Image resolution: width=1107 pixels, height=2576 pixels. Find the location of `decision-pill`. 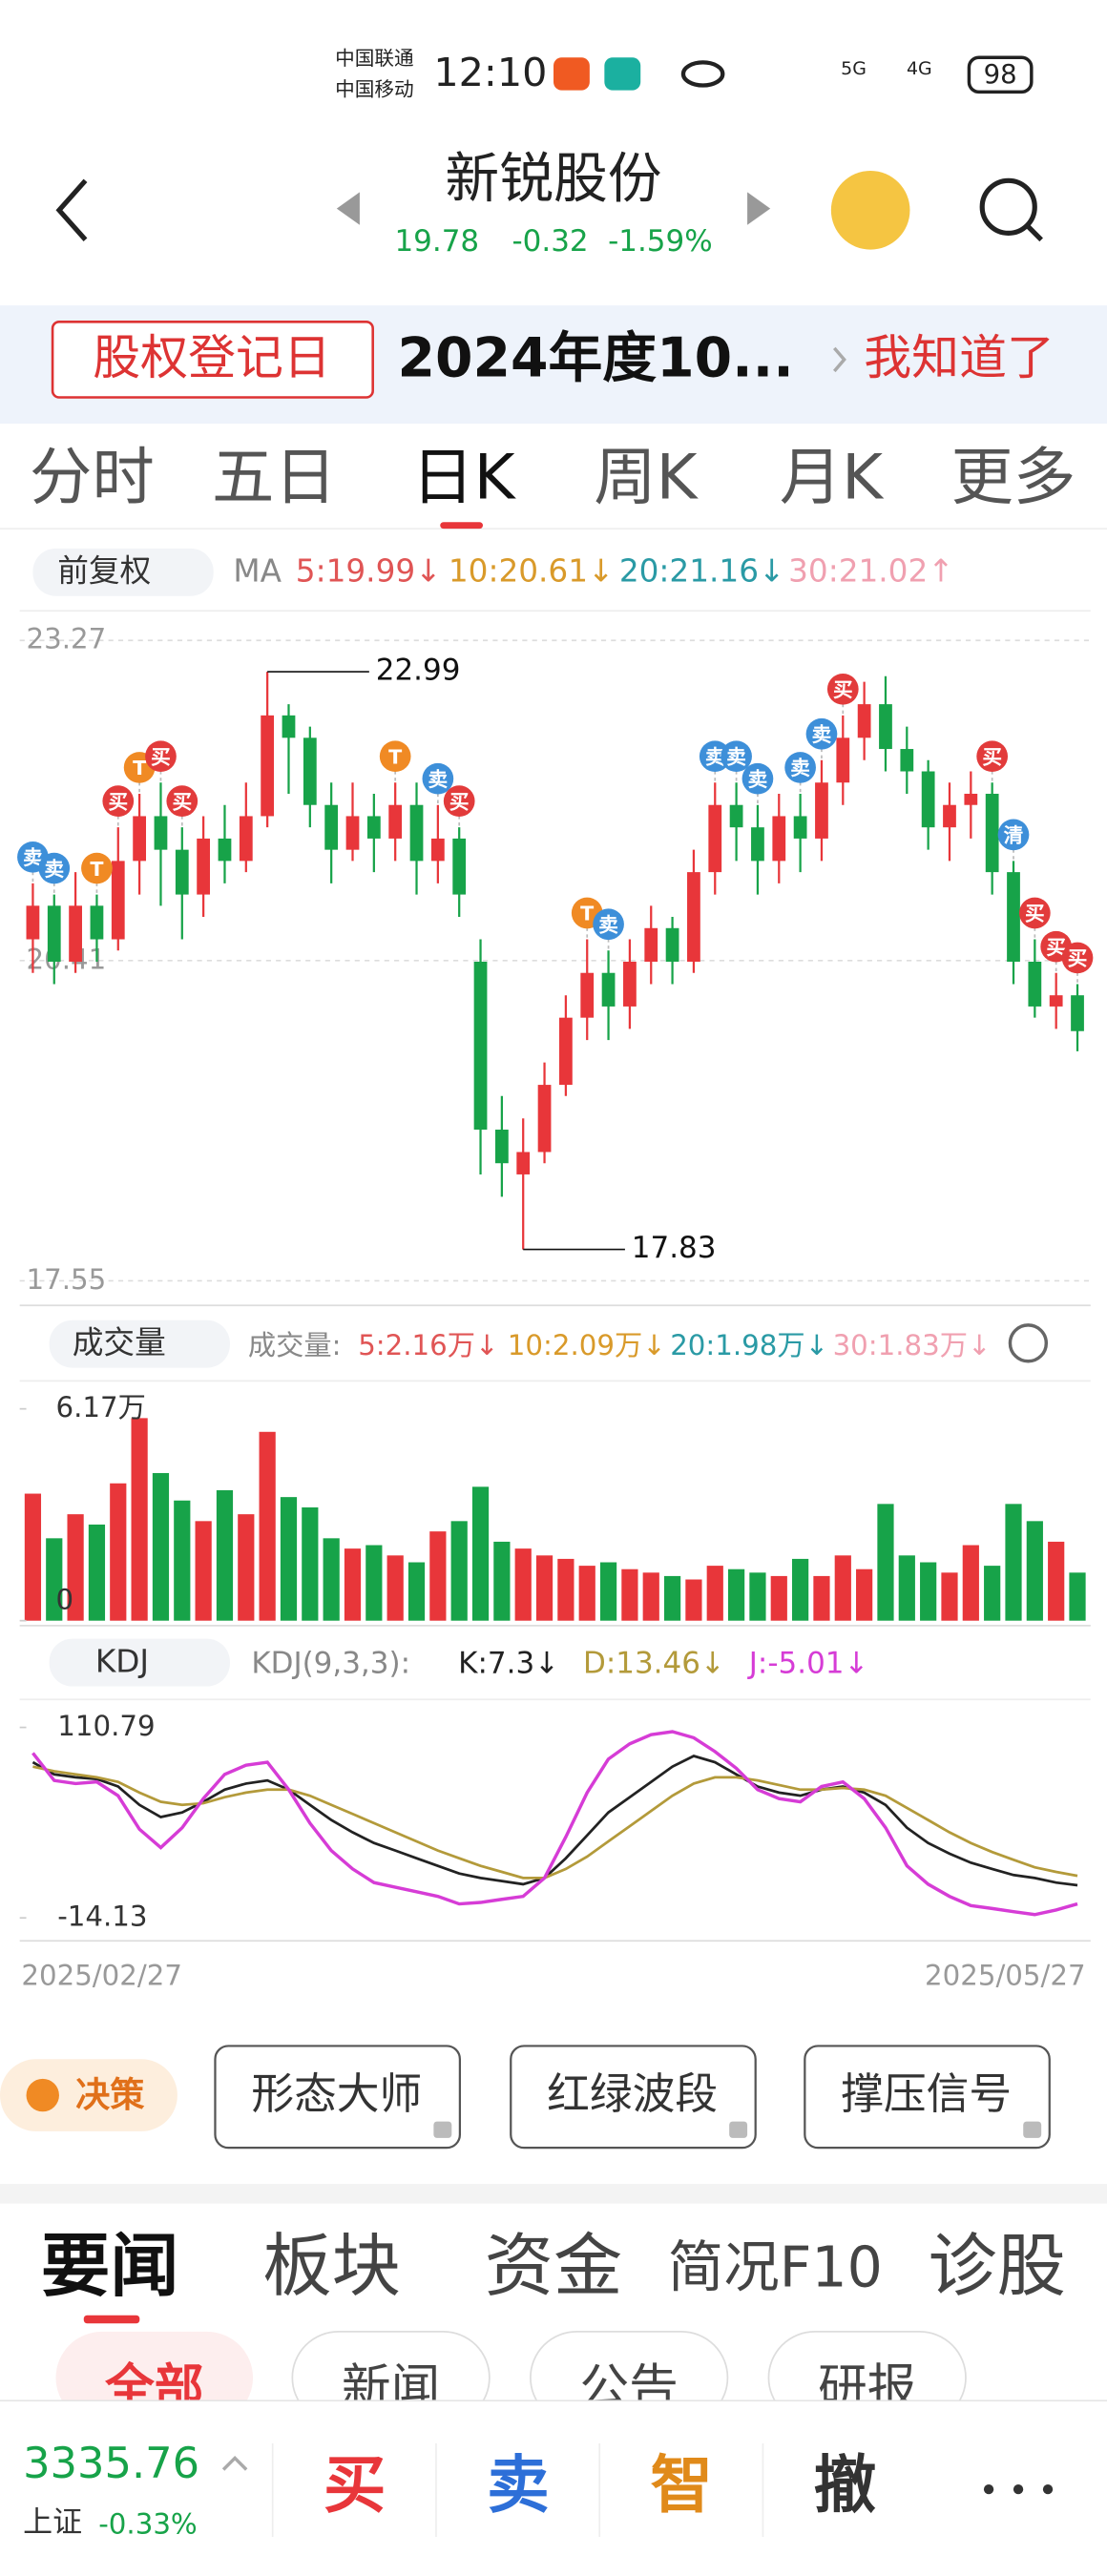

decision-pill is located at coordinates (89, 2095).